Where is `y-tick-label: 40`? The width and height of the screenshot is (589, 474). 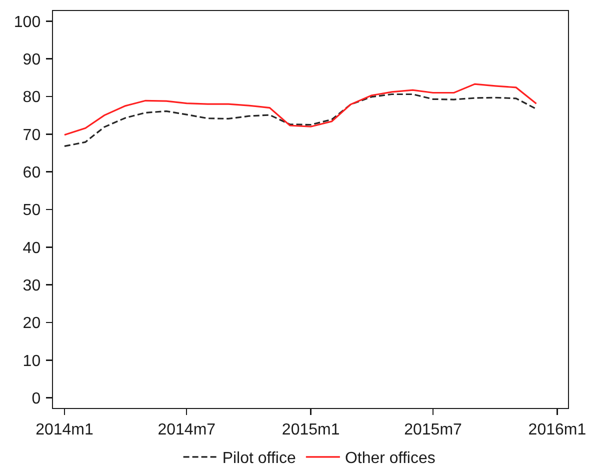
y-tick-label: 40 is located at coordinates (31, 248).